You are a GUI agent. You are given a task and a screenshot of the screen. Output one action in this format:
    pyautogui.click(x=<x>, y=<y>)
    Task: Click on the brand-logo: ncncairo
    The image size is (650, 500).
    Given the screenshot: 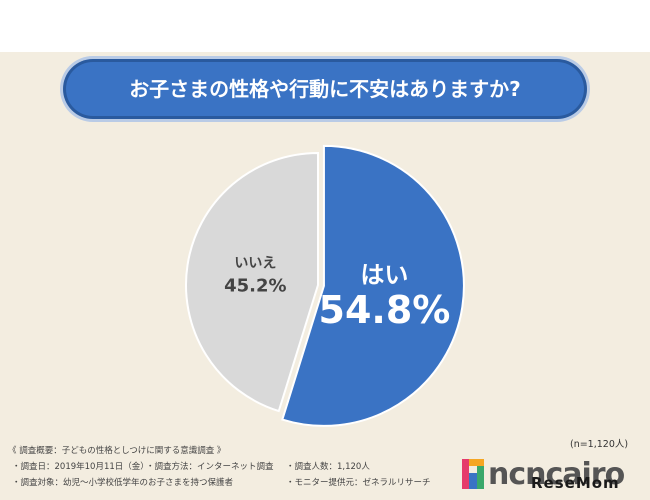 What is the action you would take?
    pyautogui.click(x=543, y=474)
    